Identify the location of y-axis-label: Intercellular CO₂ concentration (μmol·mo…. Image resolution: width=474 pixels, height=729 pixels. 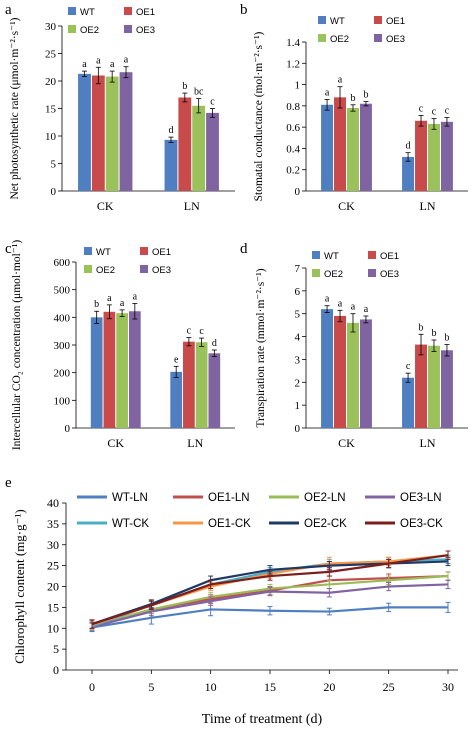
(17, 345).